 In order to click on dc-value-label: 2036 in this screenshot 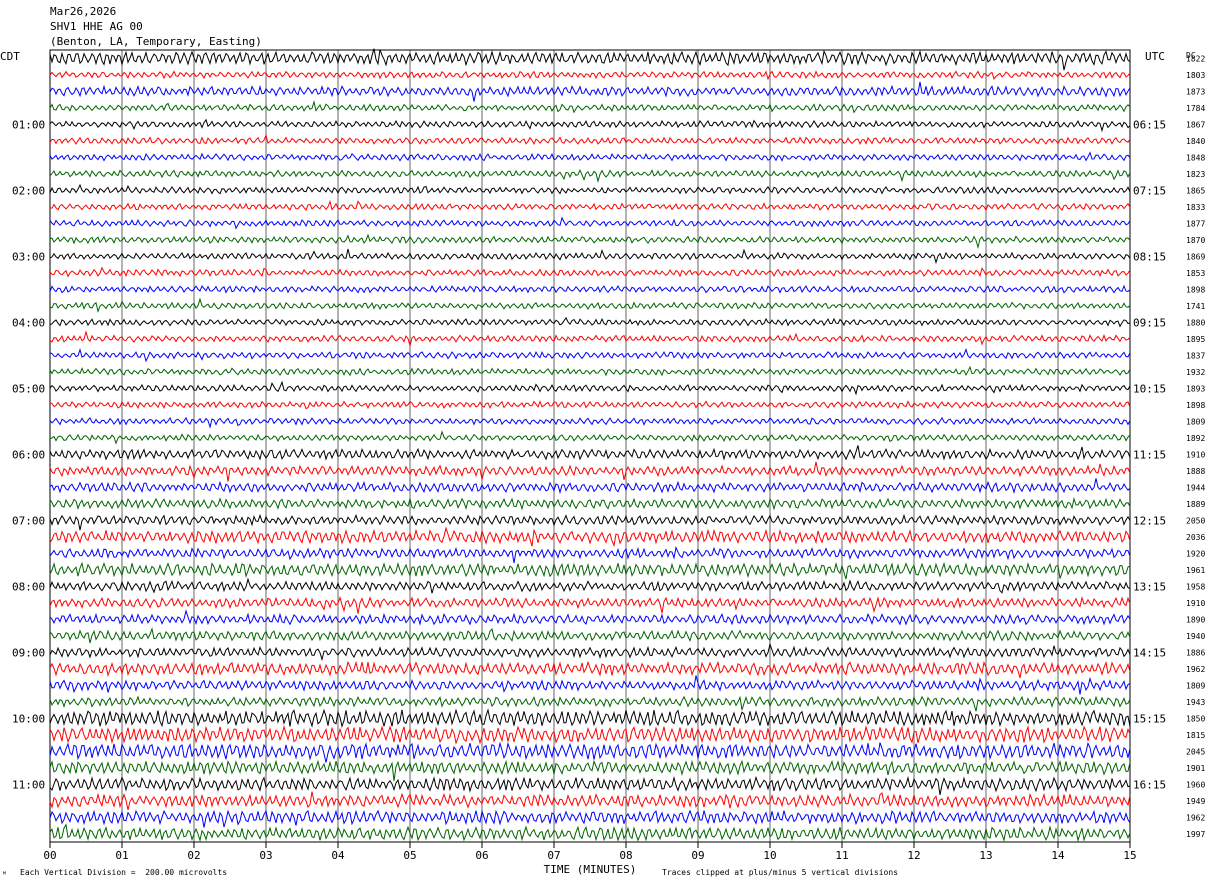, I will do `click(1195, 537)`.